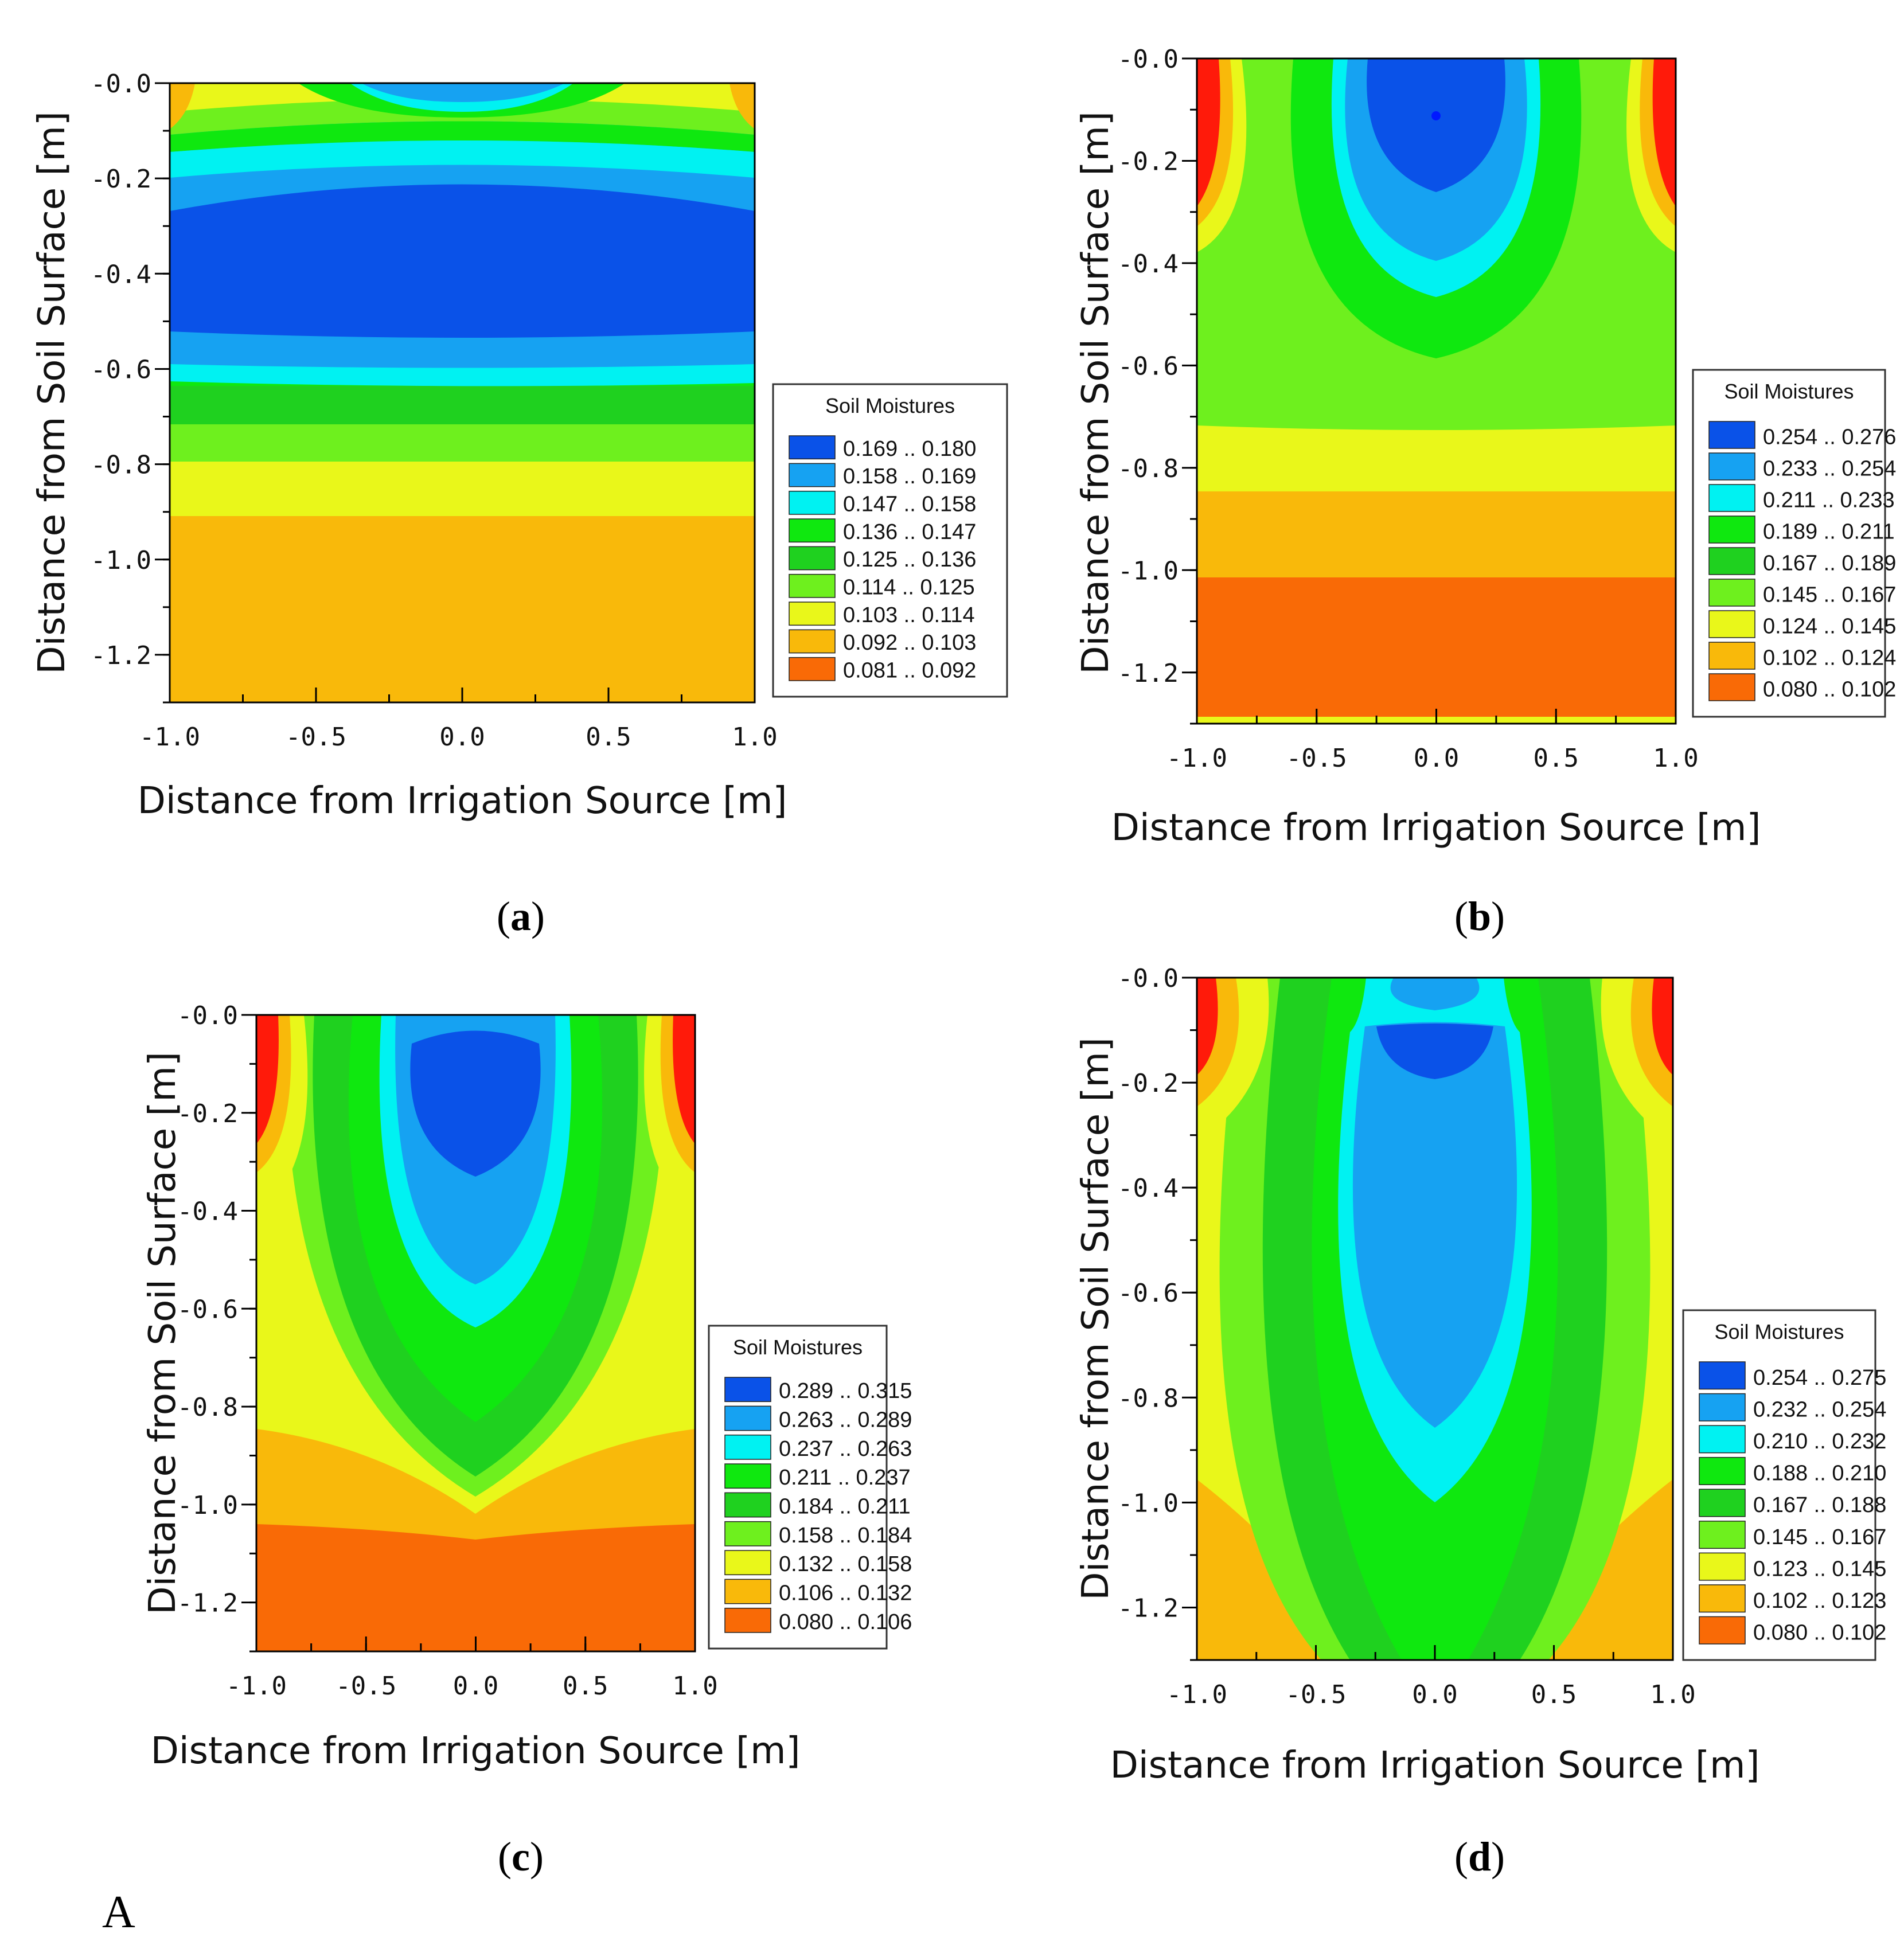  Describe the element at coordinates (476, 1751) in the screenshot. I see `panel-c-xlabel: Distance from Irrigation Source [m]` at that location.